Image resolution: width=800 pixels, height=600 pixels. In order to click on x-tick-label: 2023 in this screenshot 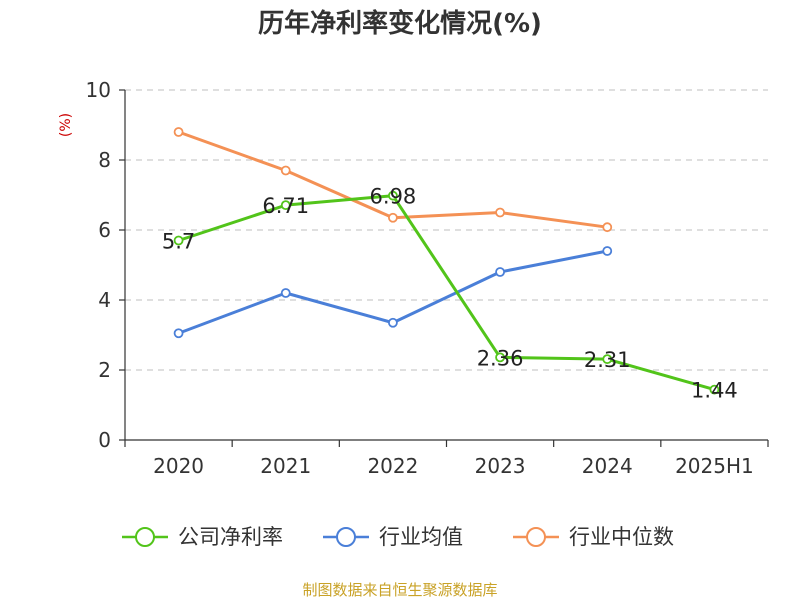, I will do `click(500, 466)`.